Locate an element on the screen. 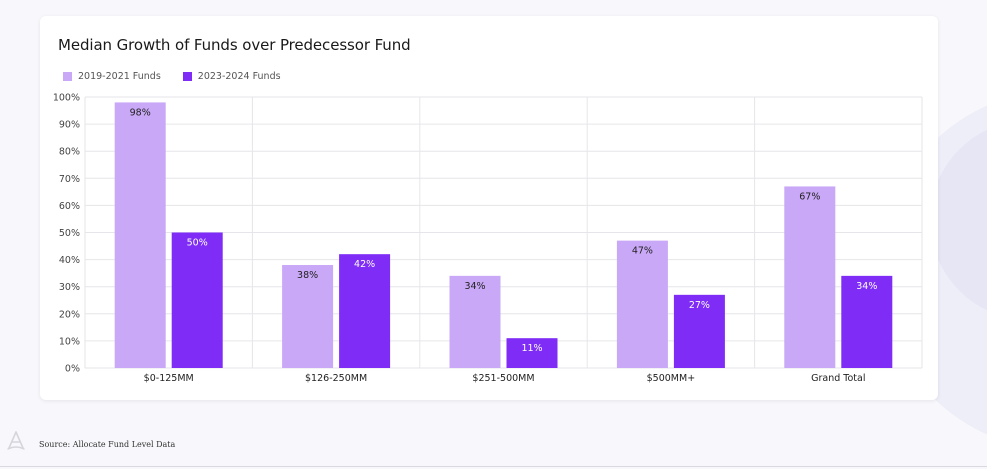 The height and width of the screenshot is (469, 987). y-tick-label: 30% is located at coordinates (69, 287).